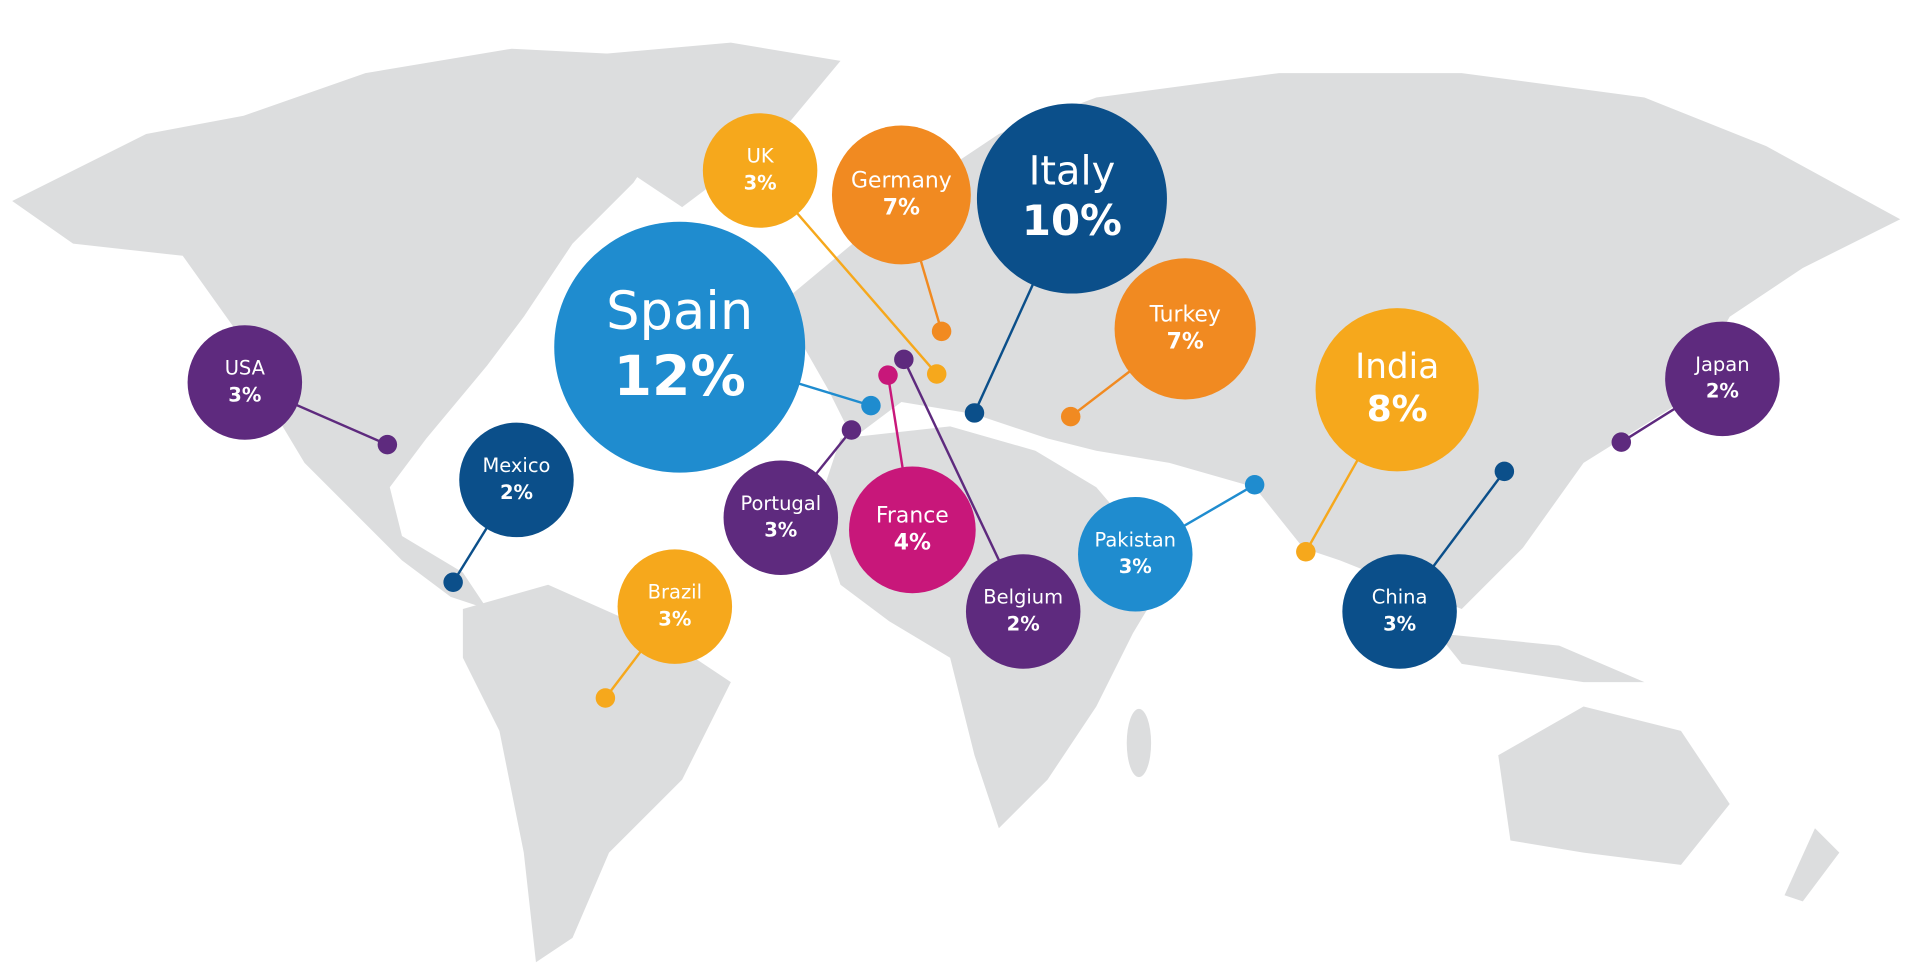 The width and height of the screenshot is (1910, 977). I want to click on country-name: Spain, so click(679, 311).